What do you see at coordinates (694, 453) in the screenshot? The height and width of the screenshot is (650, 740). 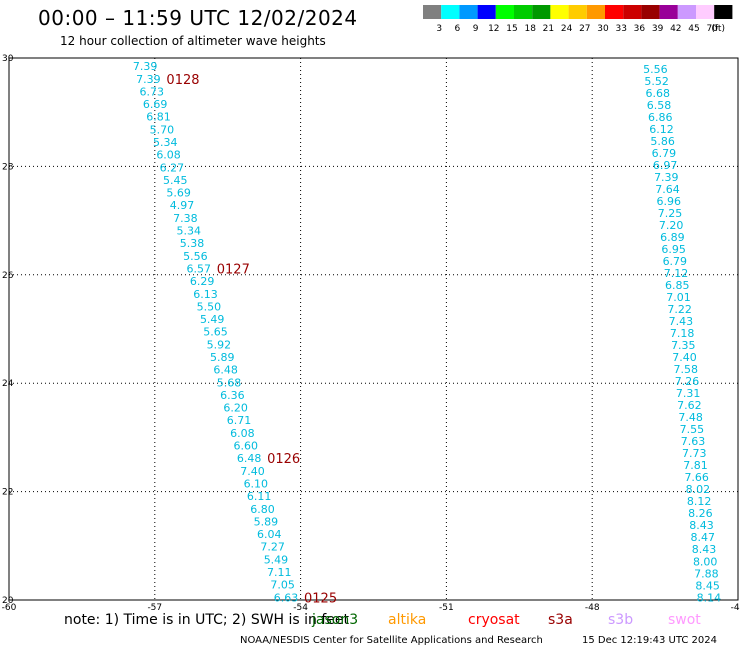 I see `swh-value: 7.73` at bounding box center [694, 453].